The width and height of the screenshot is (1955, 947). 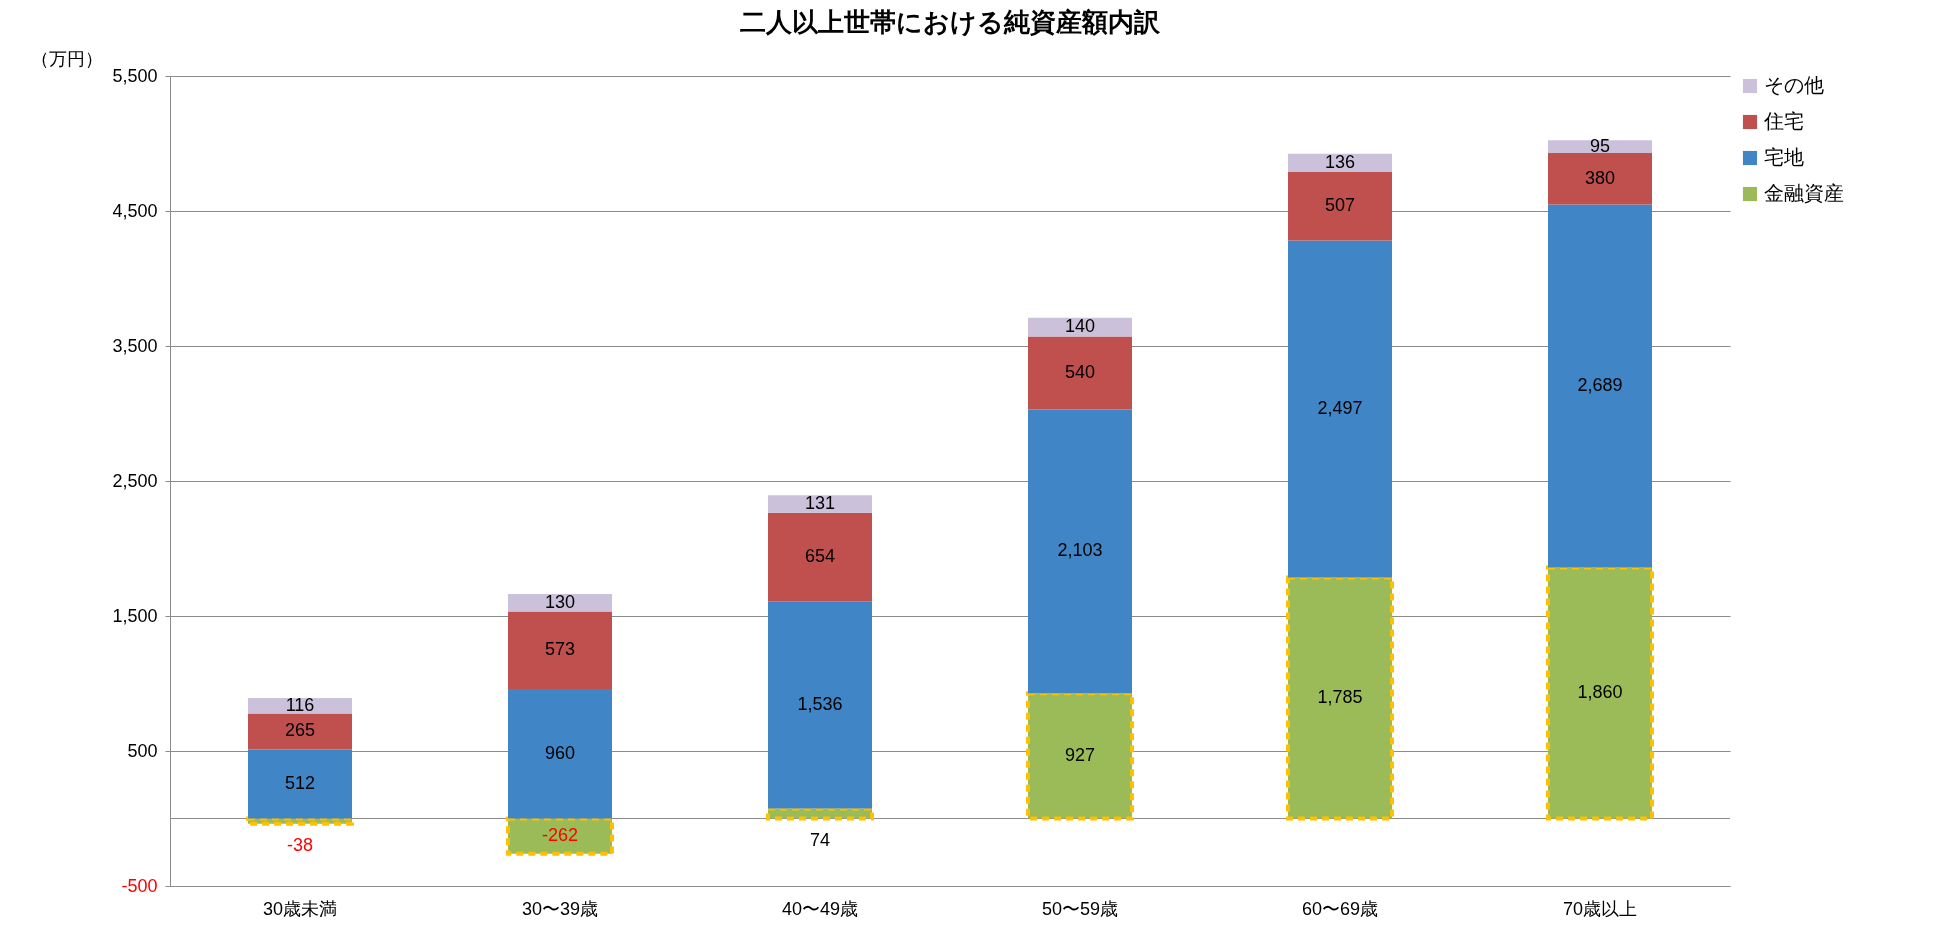 I want to click on y-tick-label: 2,500, so click(x=135, y=480).